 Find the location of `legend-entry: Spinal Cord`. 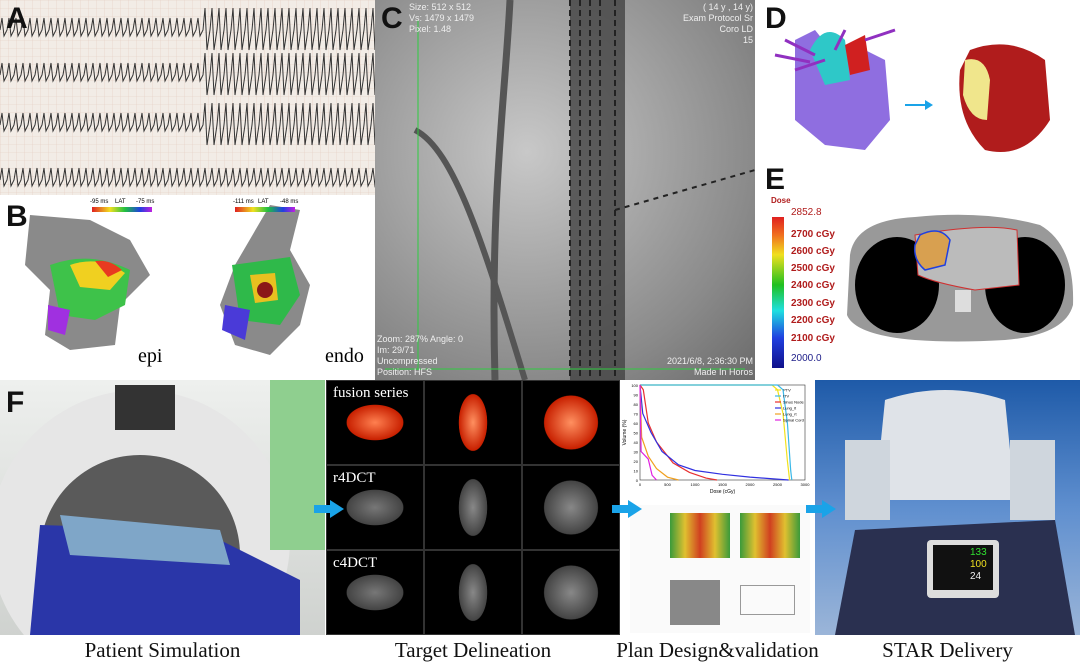

legend-entry: Spinal Cord is located at coordinates (793, 420).